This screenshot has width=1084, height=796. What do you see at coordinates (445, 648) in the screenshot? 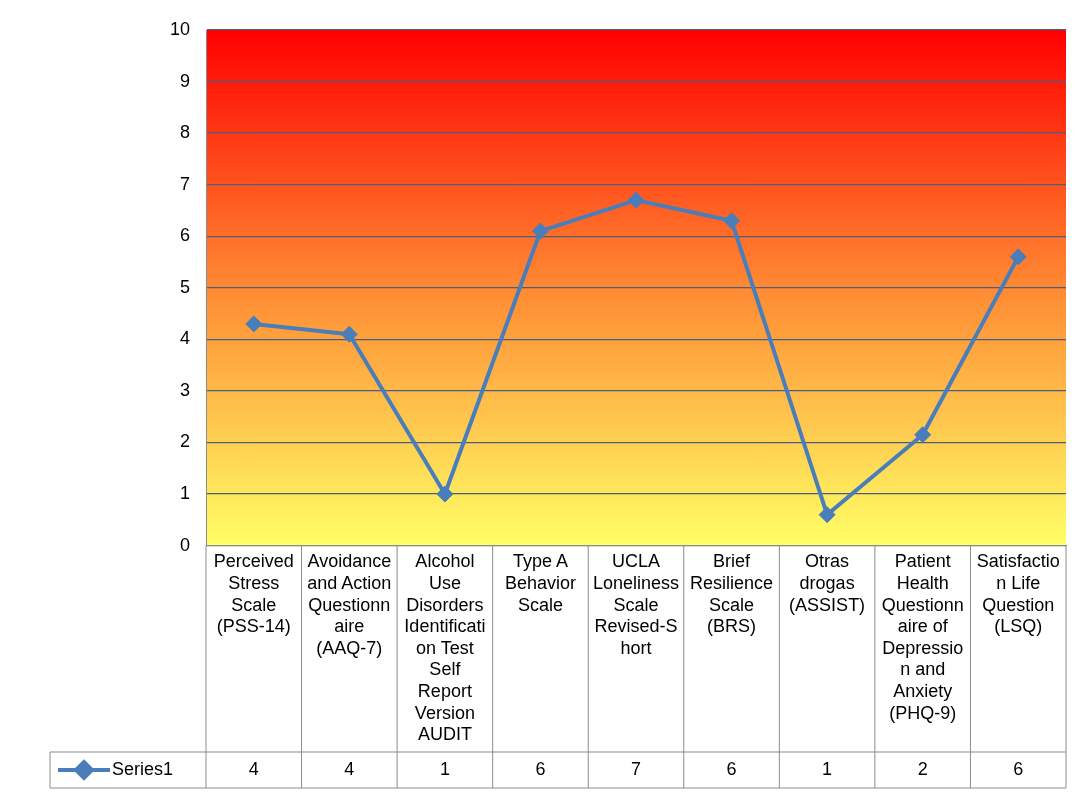
I see `category-label: Alcohol Use Disorders Identification Test Self Report Version AUDIT` at bounding box center [445, 648].